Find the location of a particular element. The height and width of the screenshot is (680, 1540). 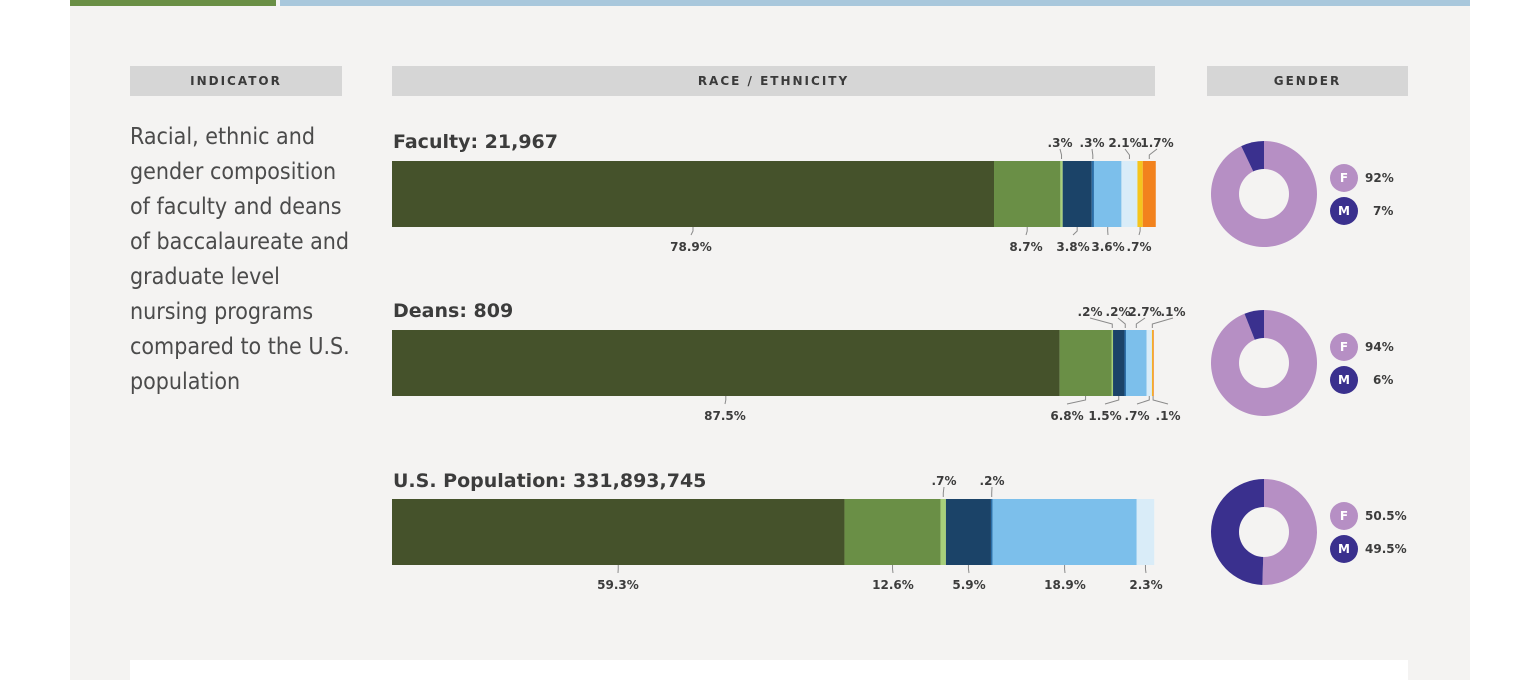

accent-bar-green is located at coordinates (173, 3).